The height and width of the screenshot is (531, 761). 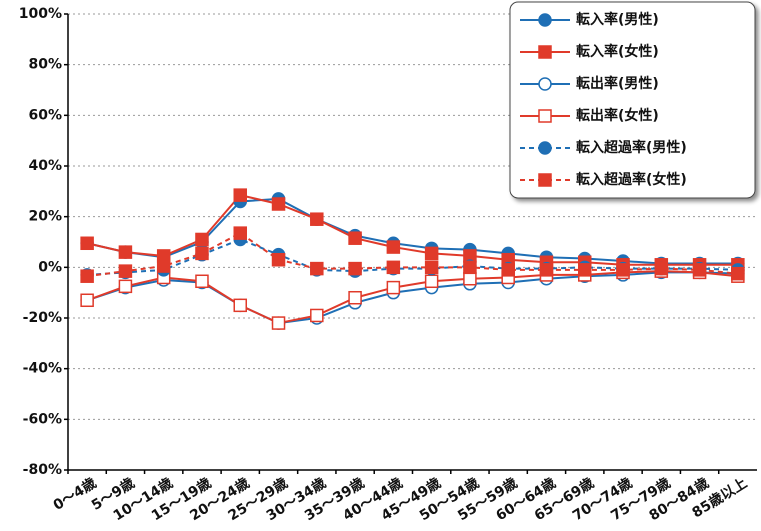 What do you see at coordinates (631, 147) in the screenshot?
I see `legend-label: 転入超過率(男性)` at bounding box center [631, 147].